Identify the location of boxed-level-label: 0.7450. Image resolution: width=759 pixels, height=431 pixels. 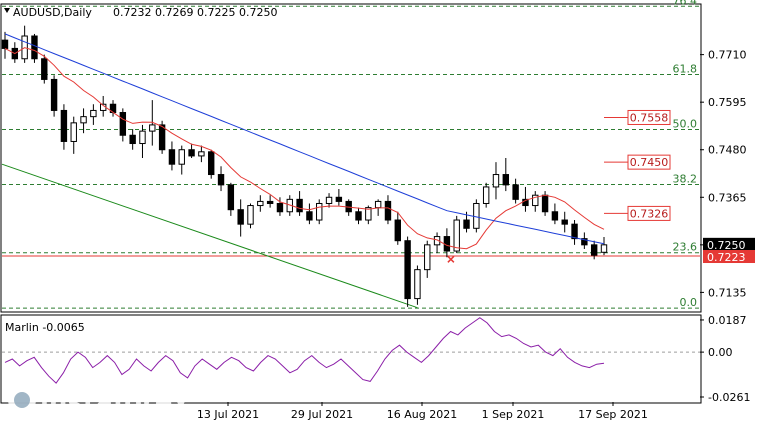
(649, 162).